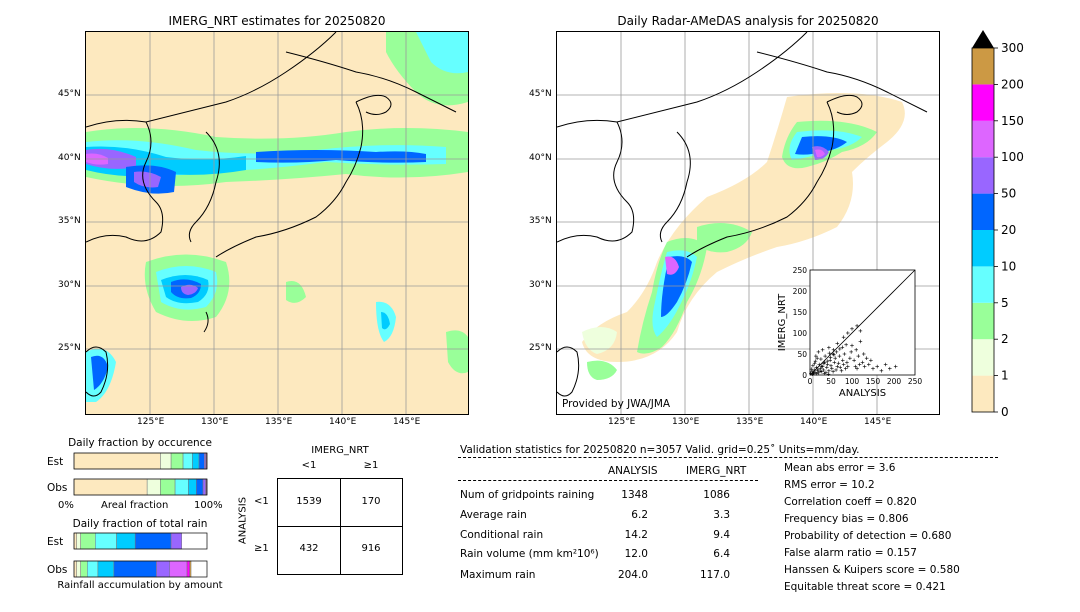  Describe the element at coordinates (493, 515) in the screenshot. I see `validation-row-label: Average rain` at that location.